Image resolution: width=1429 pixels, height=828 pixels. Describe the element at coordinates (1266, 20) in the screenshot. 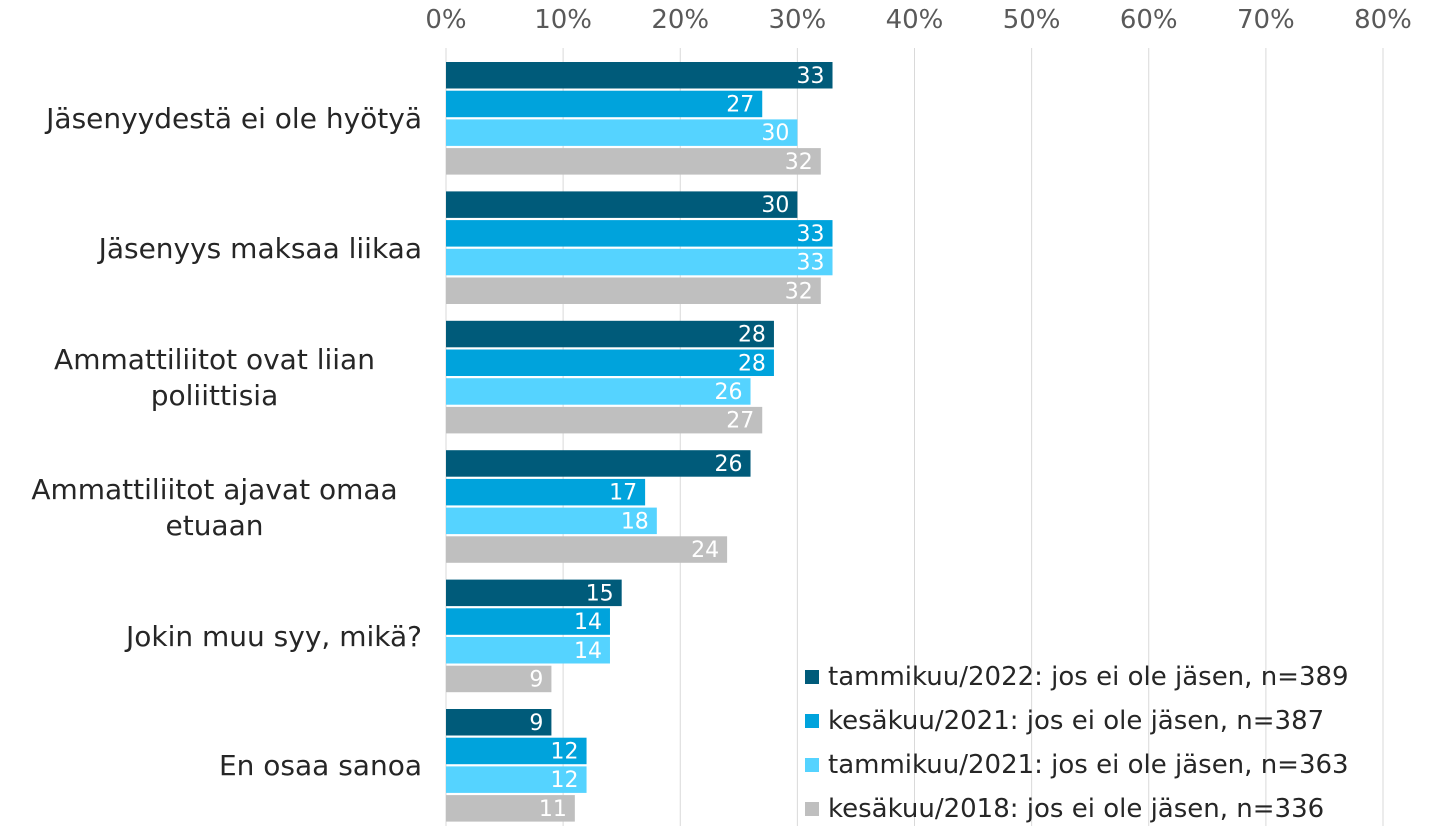

I see `x-tick-label: 70%` at that location.